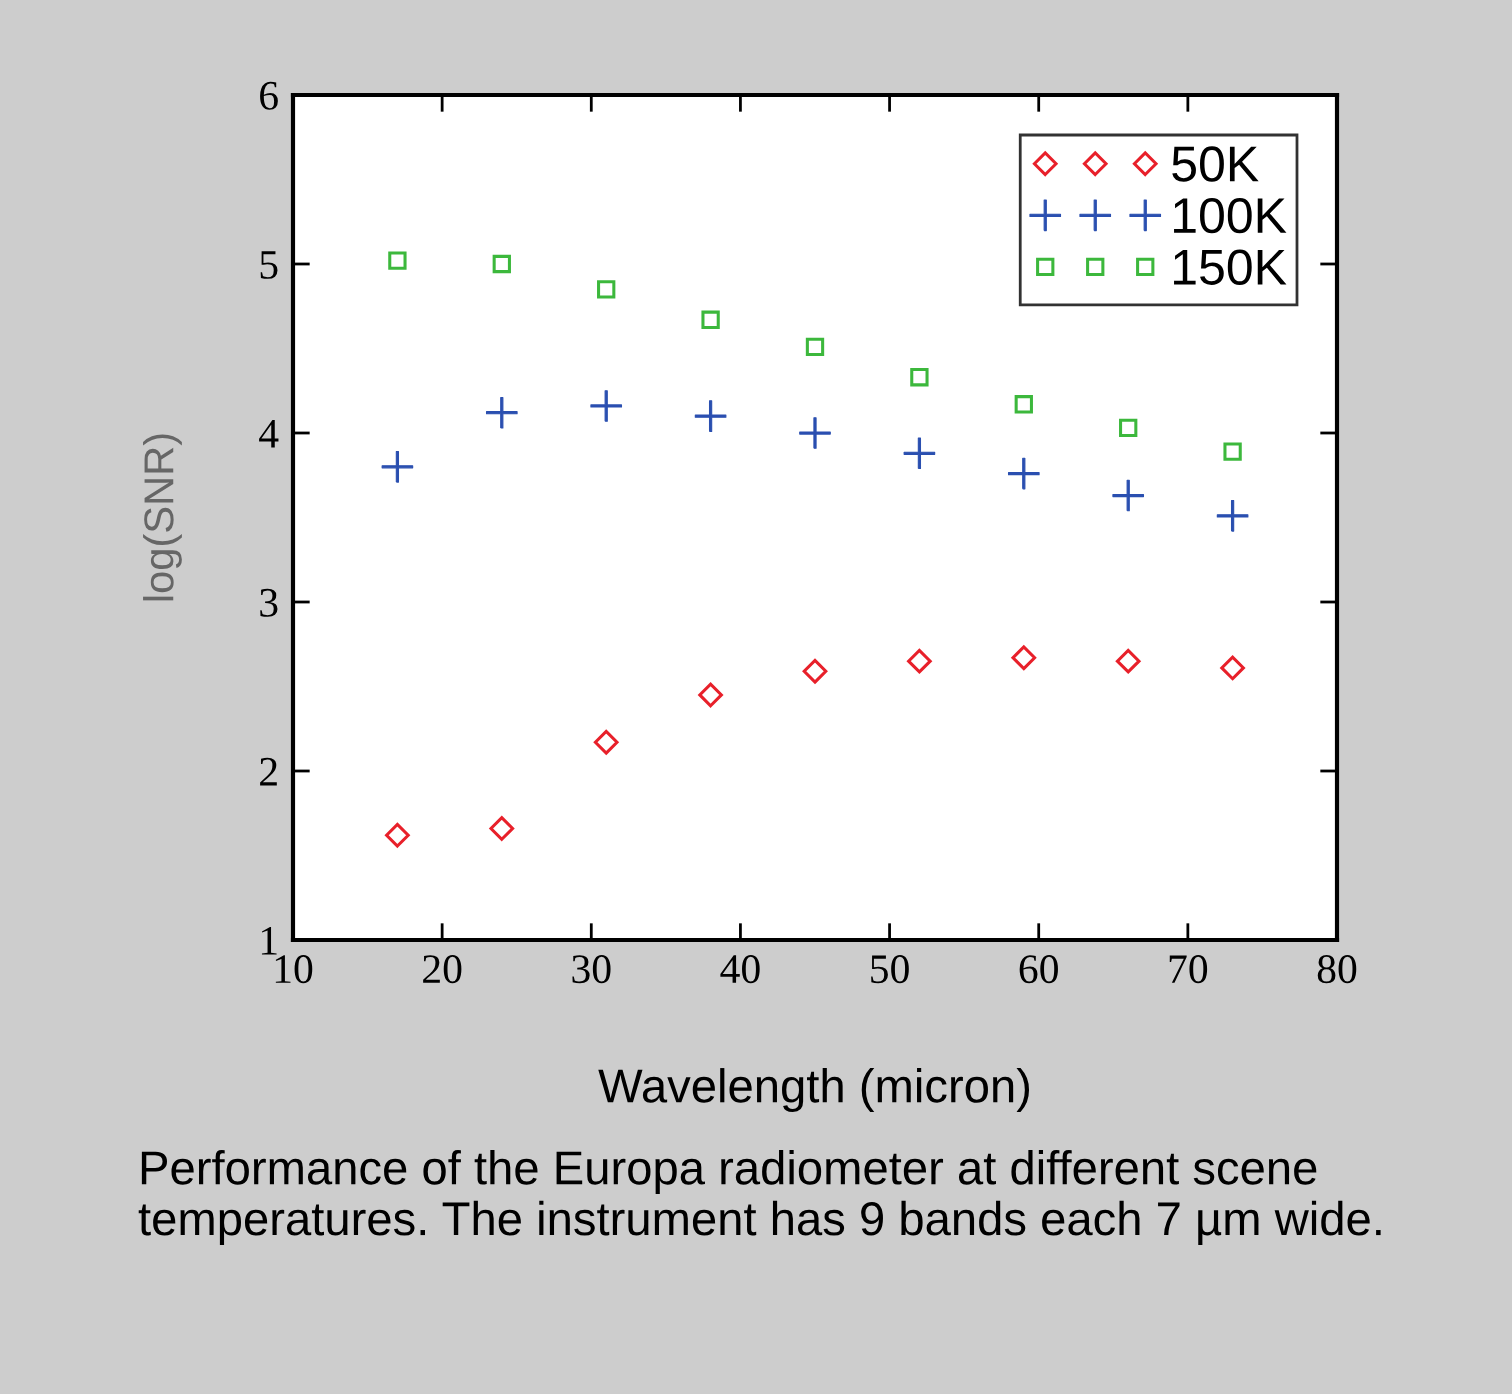 The image size is (1512, 1394). Describe the element at coordinates (1230, 267) in the screenshot. I see `legend-label: 150K` at that location.